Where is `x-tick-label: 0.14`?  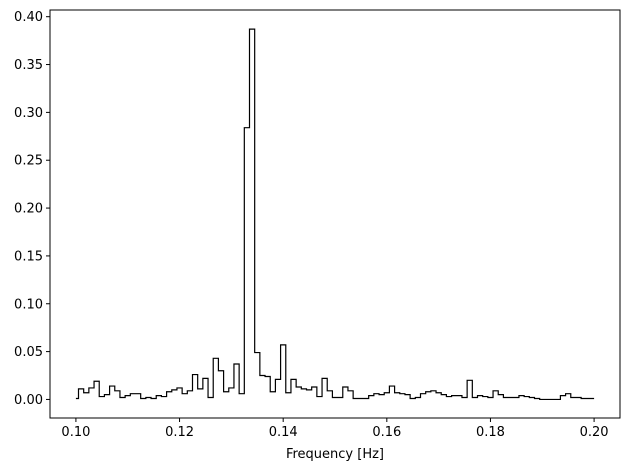 x-tick-label: 0.14 is located at coordinates (283, 432).